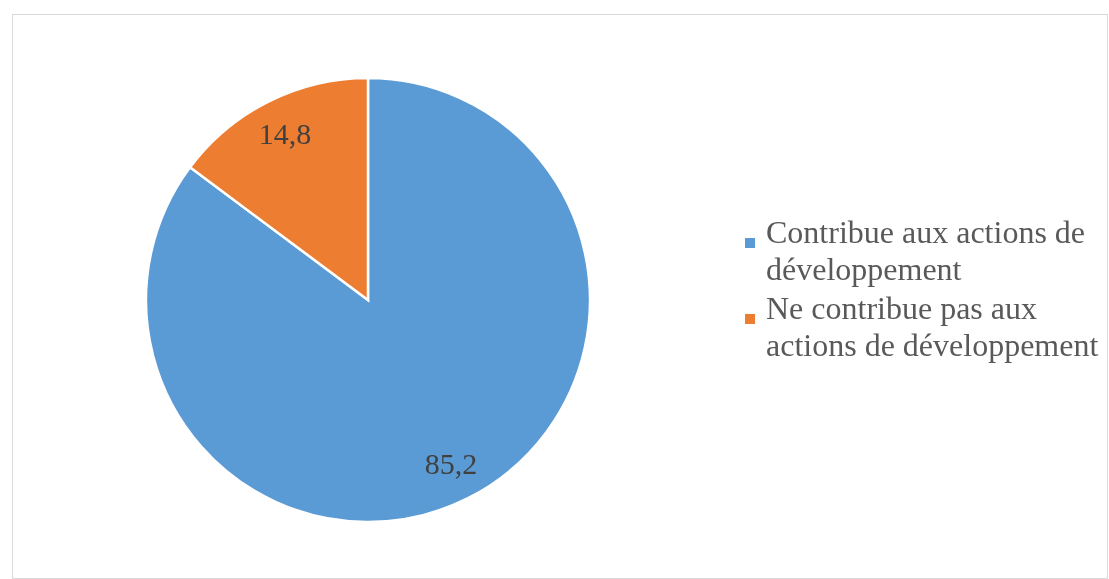 Image resolution: width=1109 pixels, height=579 pixels. I want to click on legend-label: Ne contribue pas aux actions de développement, so click(932, 326).